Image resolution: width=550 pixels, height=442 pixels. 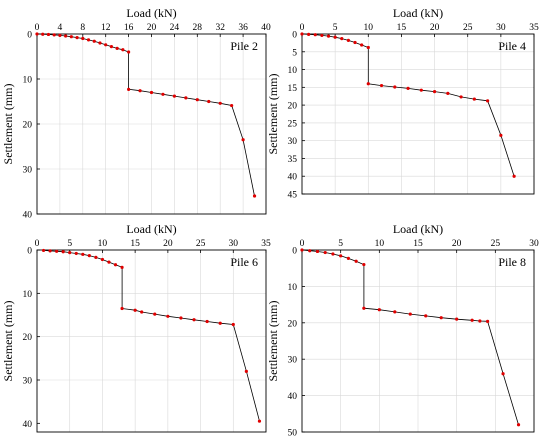 What do you see at coordinates (129, 28) in the screenshot?
I see `x-tick-label: 16` at bounding box center [129, 28].